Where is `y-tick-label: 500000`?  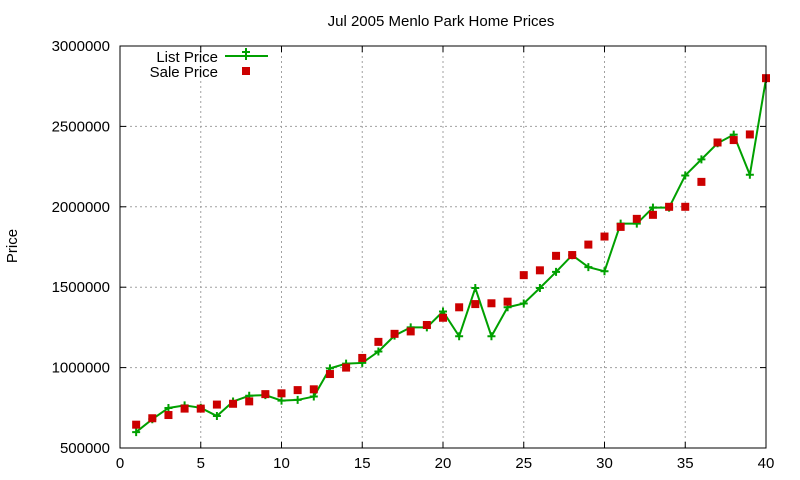 y-tick-label: 500000 is located at coordinates (85, 448).